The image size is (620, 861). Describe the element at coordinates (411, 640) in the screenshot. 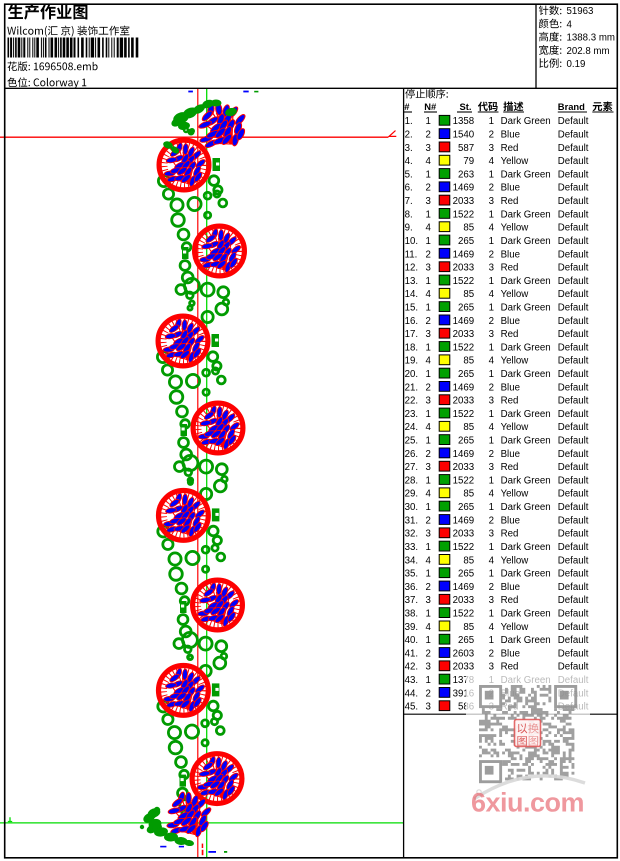

I see `svg-text: 40.` at that location.